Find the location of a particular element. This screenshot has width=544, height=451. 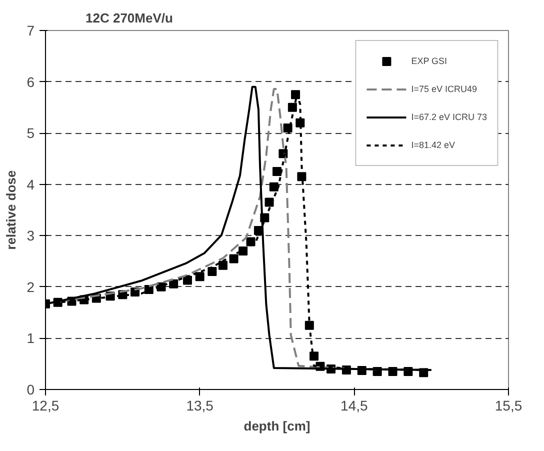

chart-title: 12C 270MeV/u is located at coordinates (129, 18).